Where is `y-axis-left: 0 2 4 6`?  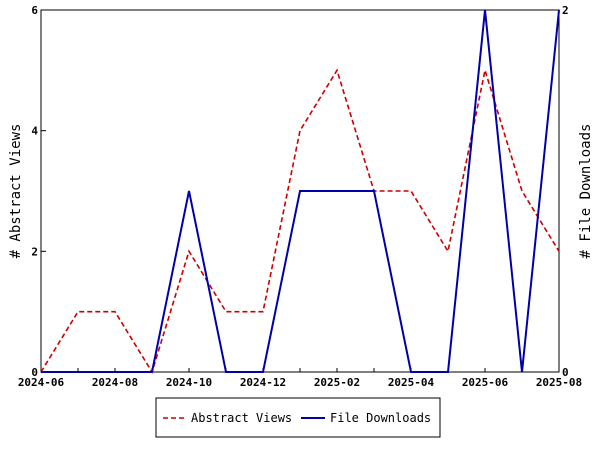
y-axis-left: 0 2 4 6 is located at coordinates (38, 191).